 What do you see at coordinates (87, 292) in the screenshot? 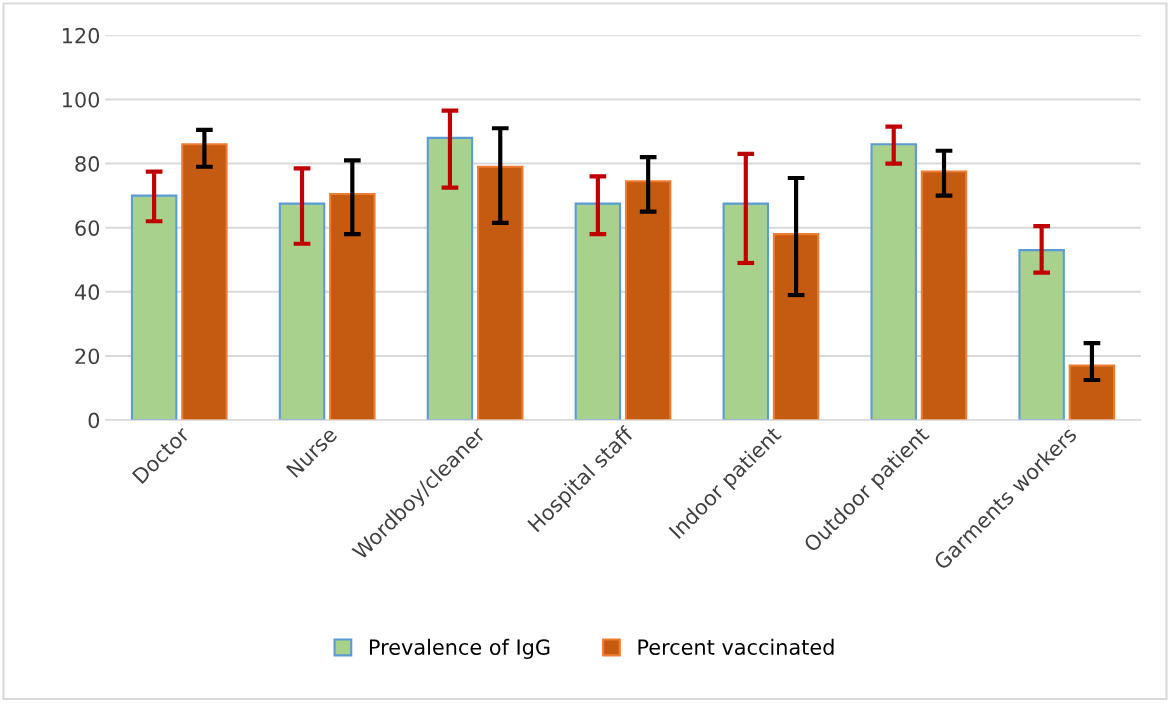
I see `y-tick-label: 40` at bounding box center [87, 292].